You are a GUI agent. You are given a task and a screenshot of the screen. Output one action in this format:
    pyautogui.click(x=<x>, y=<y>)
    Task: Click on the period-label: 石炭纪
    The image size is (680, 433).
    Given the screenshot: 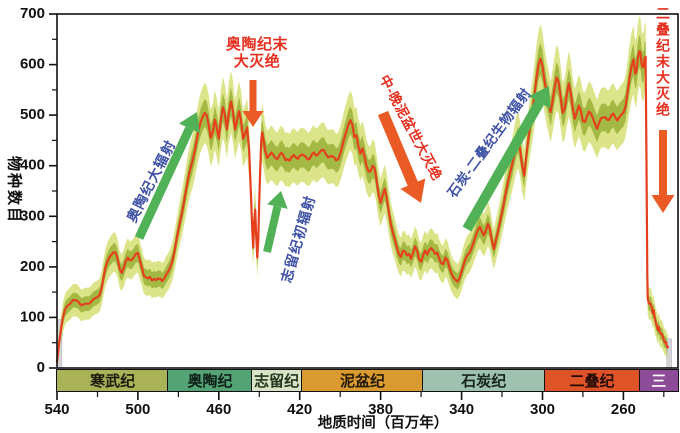 What is the action you would take?
    pyautogui.click(x=484, y=381)
    